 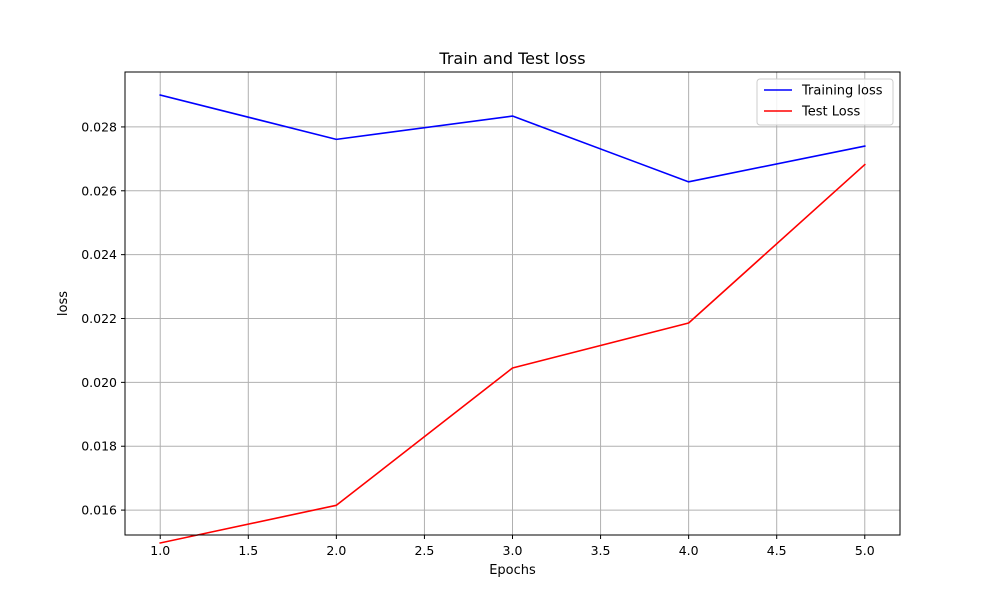 What do you see at coordinates (99, 190) in the screenshot?
I see `y-tick-label: 0.026` at bounding box center [99, 190].